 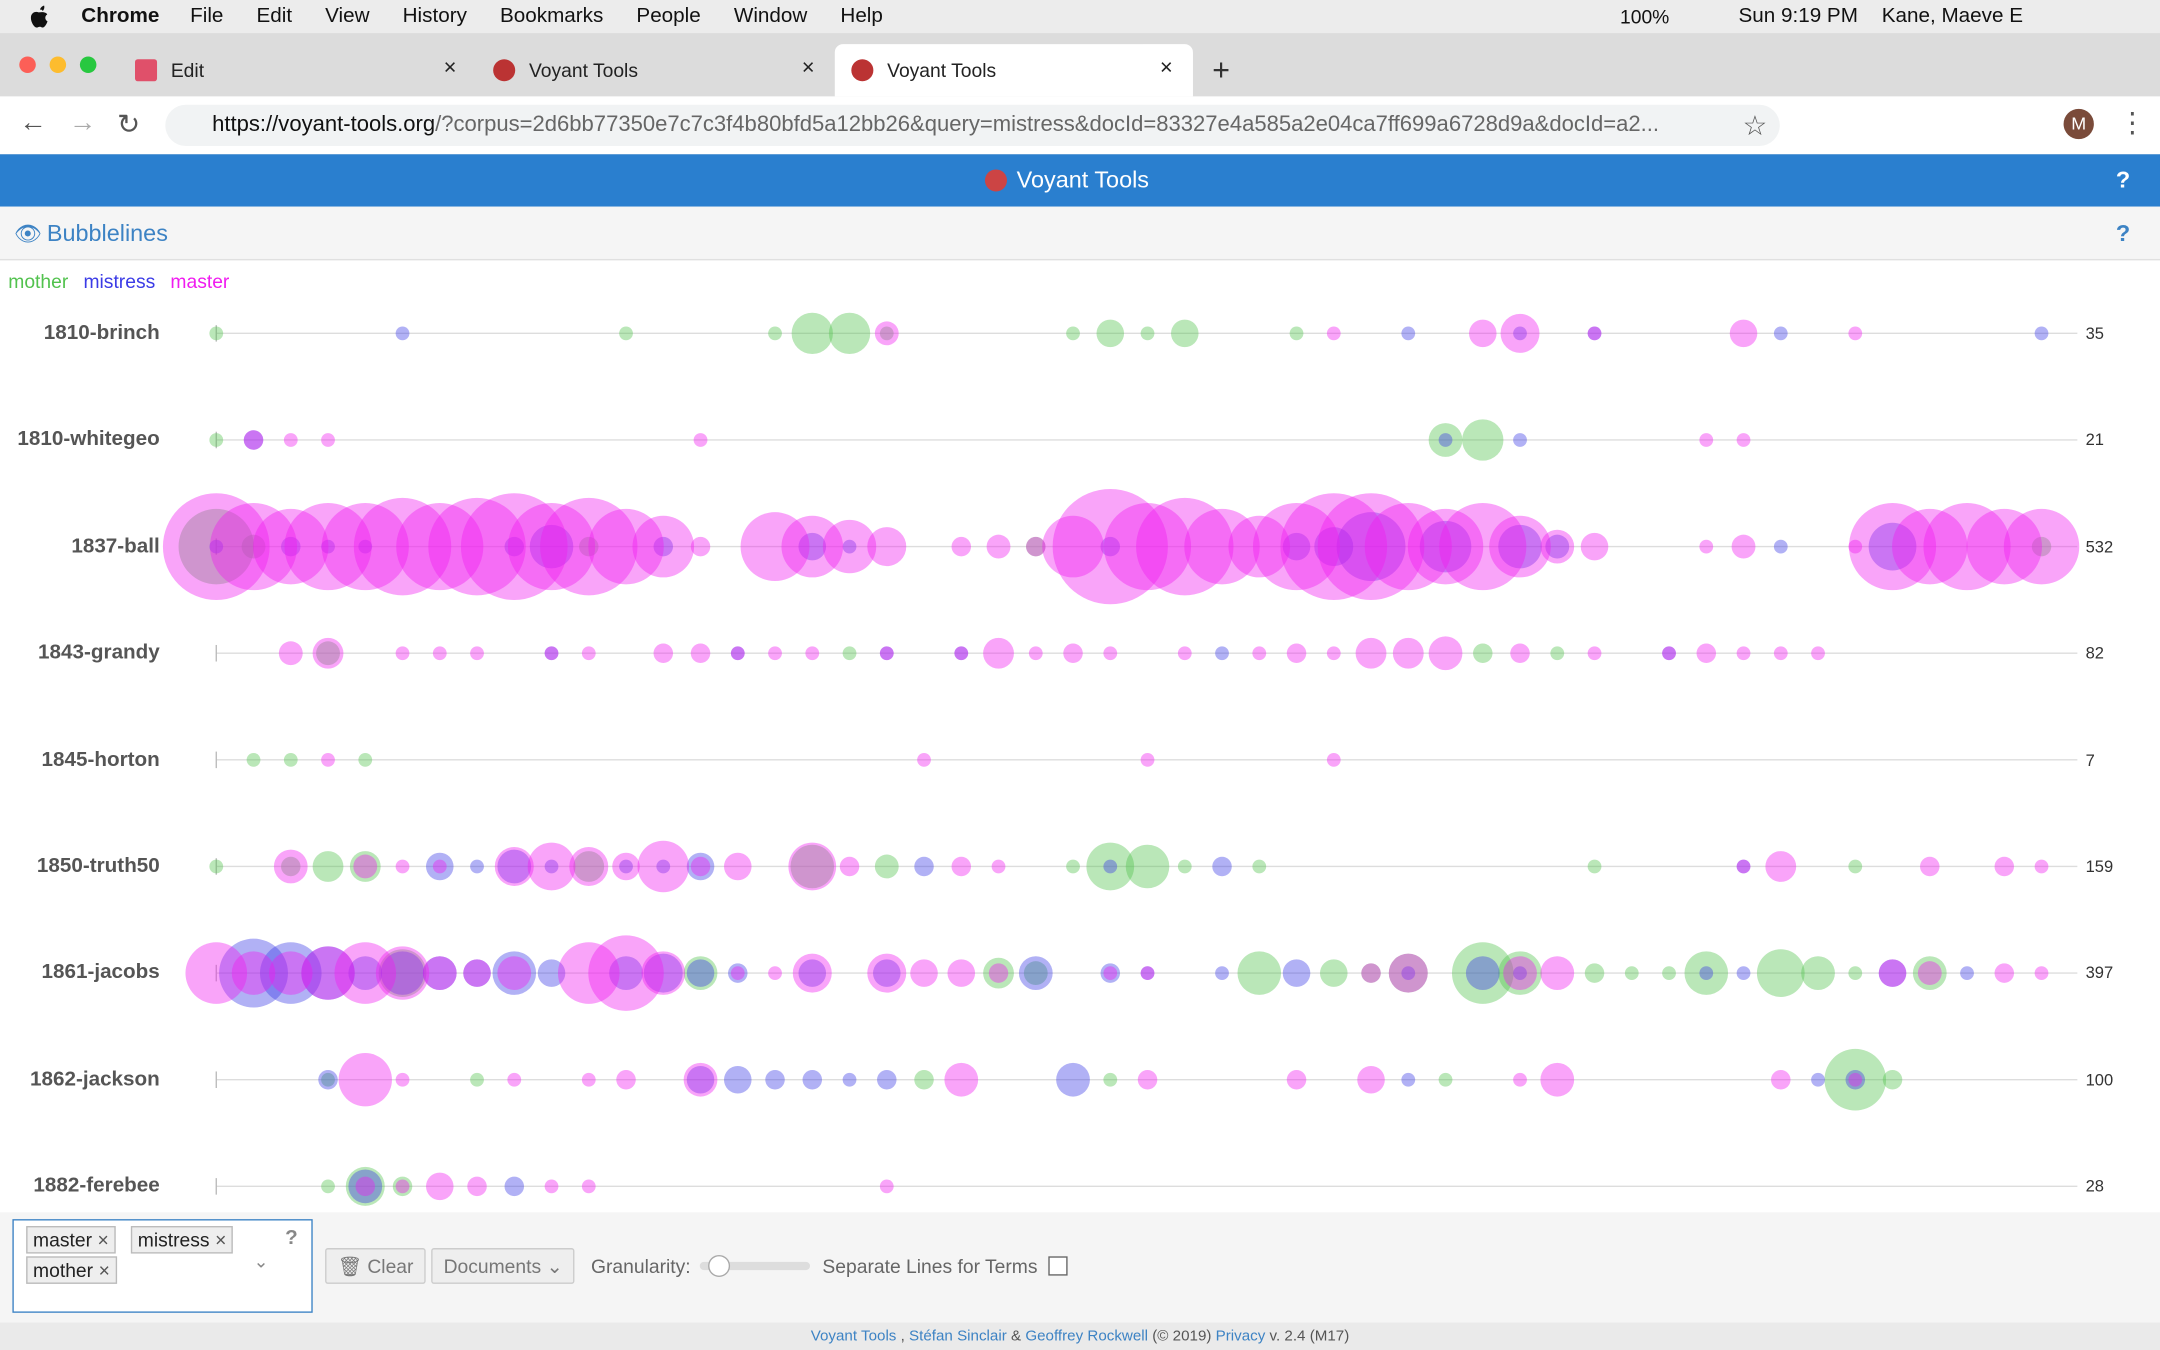 What do you see at coordinates (770, 16) in the screenshot?
I see `menu-item: Window` at bounding box center [770, 16].